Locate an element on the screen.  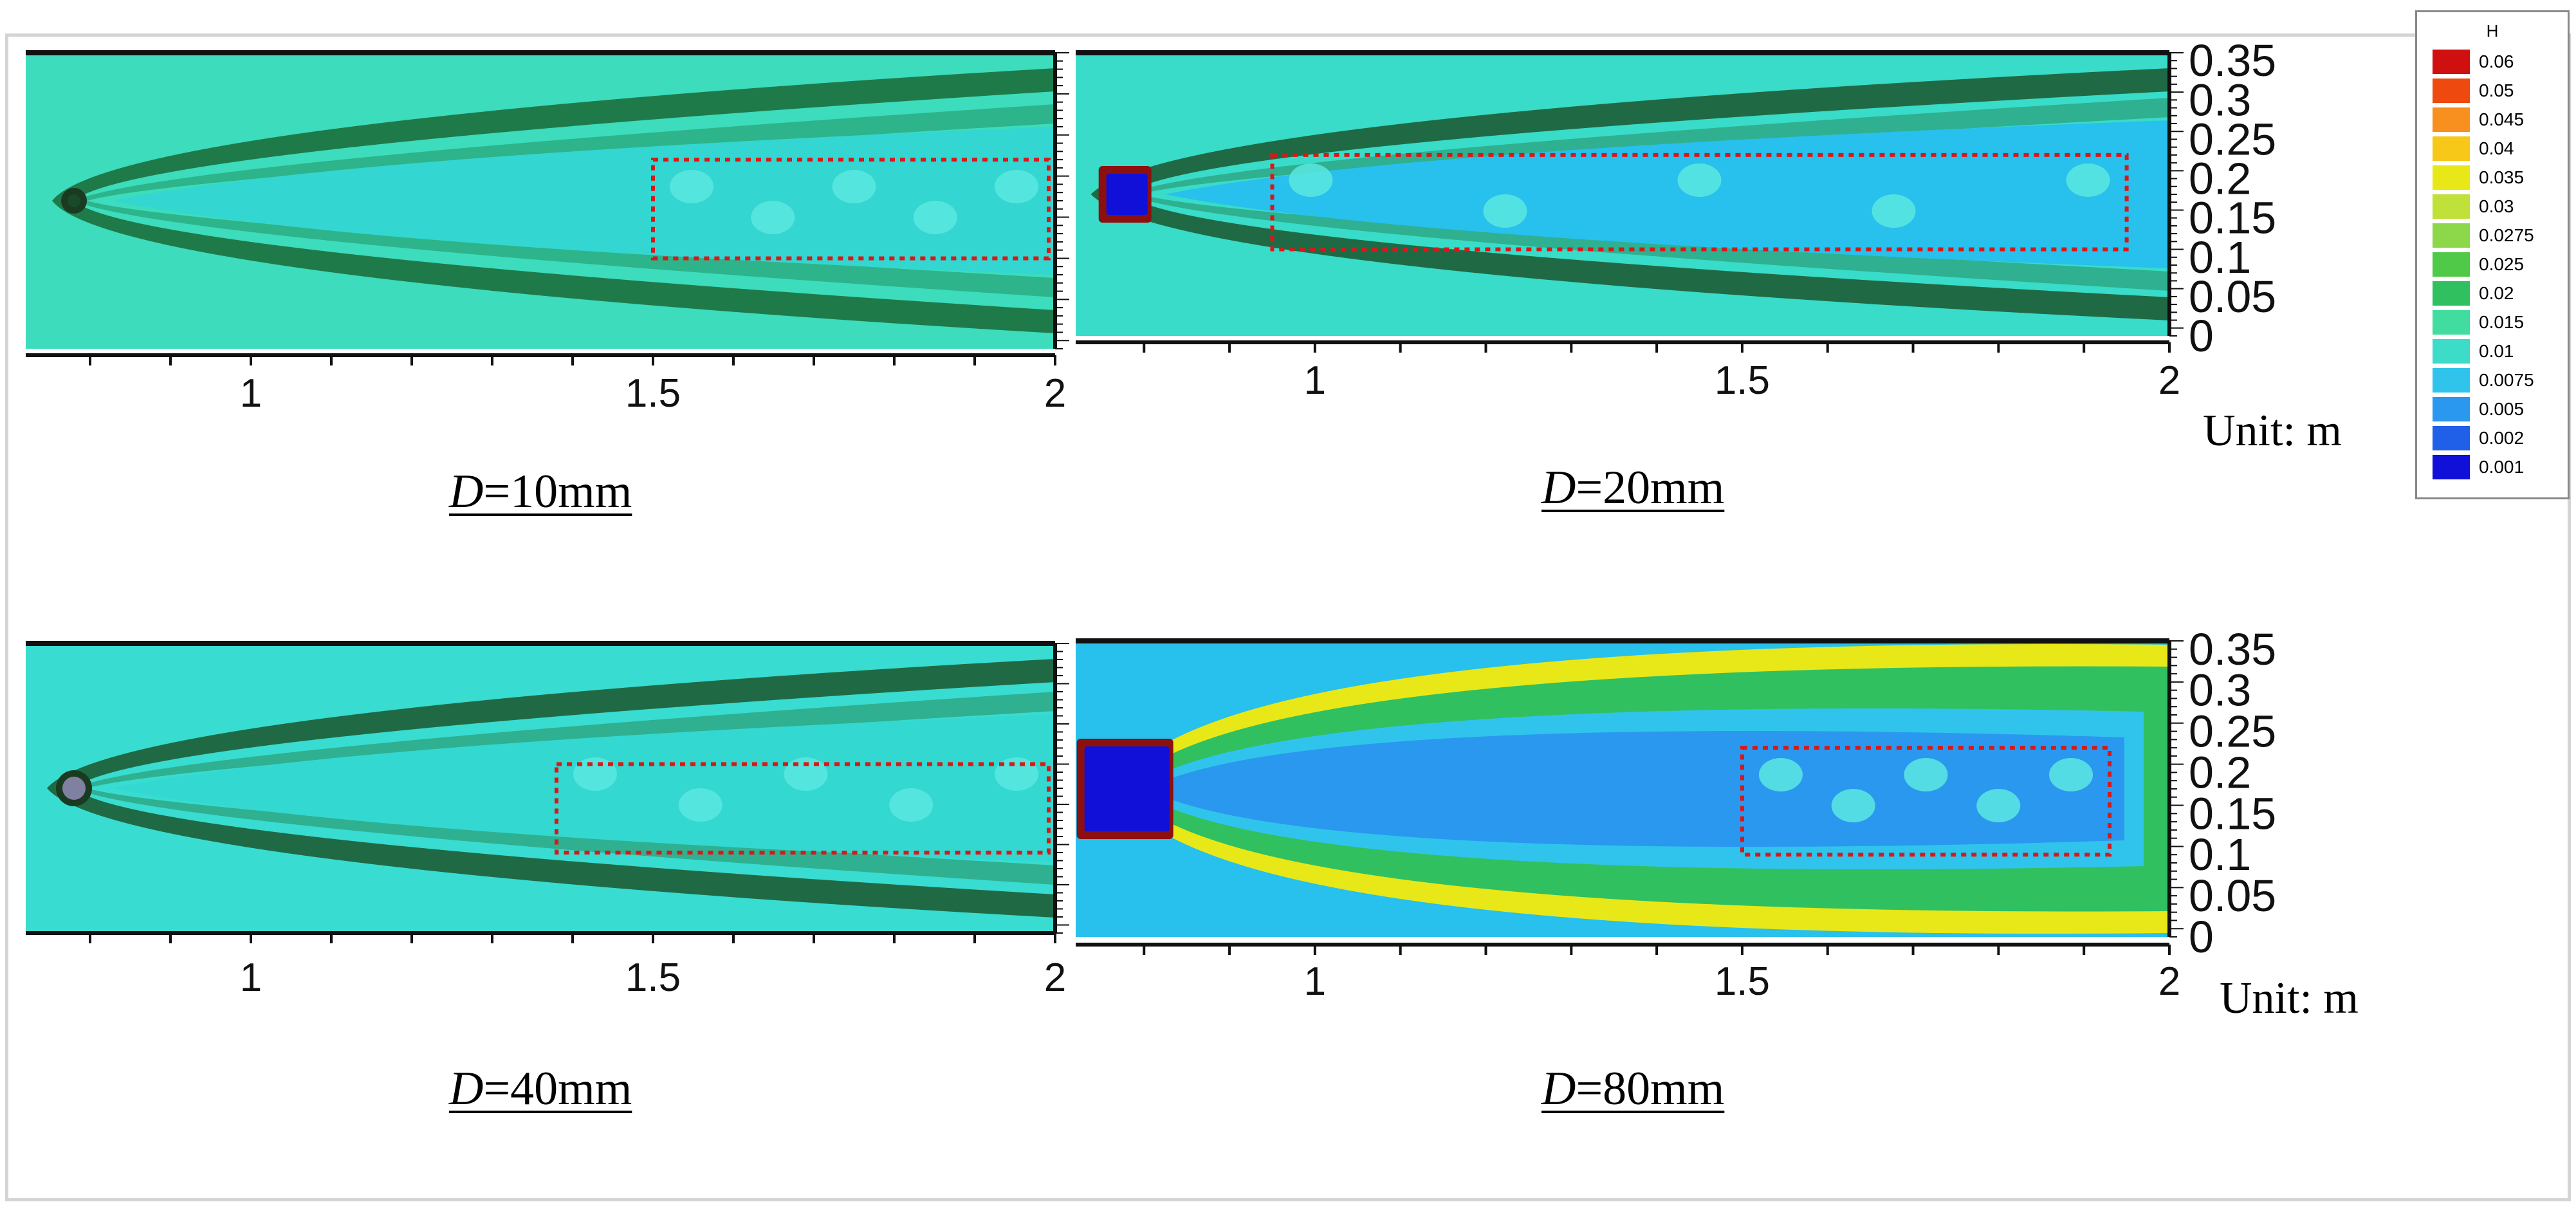
colorbar-row: 0.05 is located at coordinates (2473, 91).